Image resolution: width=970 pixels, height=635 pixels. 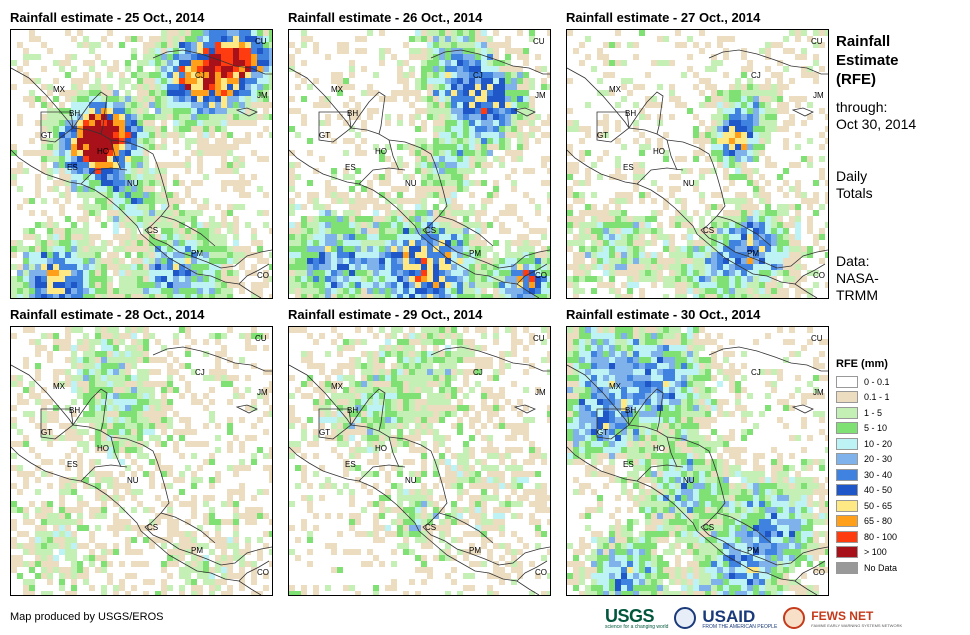 What do you see at coordinates (697, 164) in the screenshot?
I see `rainfall-map: MX BH GT HO ES NU CS PM CO CU JM CJ` at bounding box center [697, 164].